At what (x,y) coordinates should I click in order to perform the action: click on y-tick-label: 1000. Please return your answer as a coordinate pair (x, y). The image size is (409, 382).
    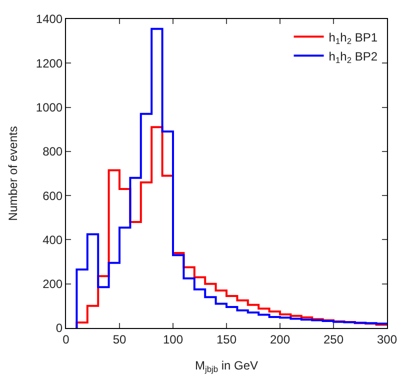
    Looking at the image, I should click on (49, 107).